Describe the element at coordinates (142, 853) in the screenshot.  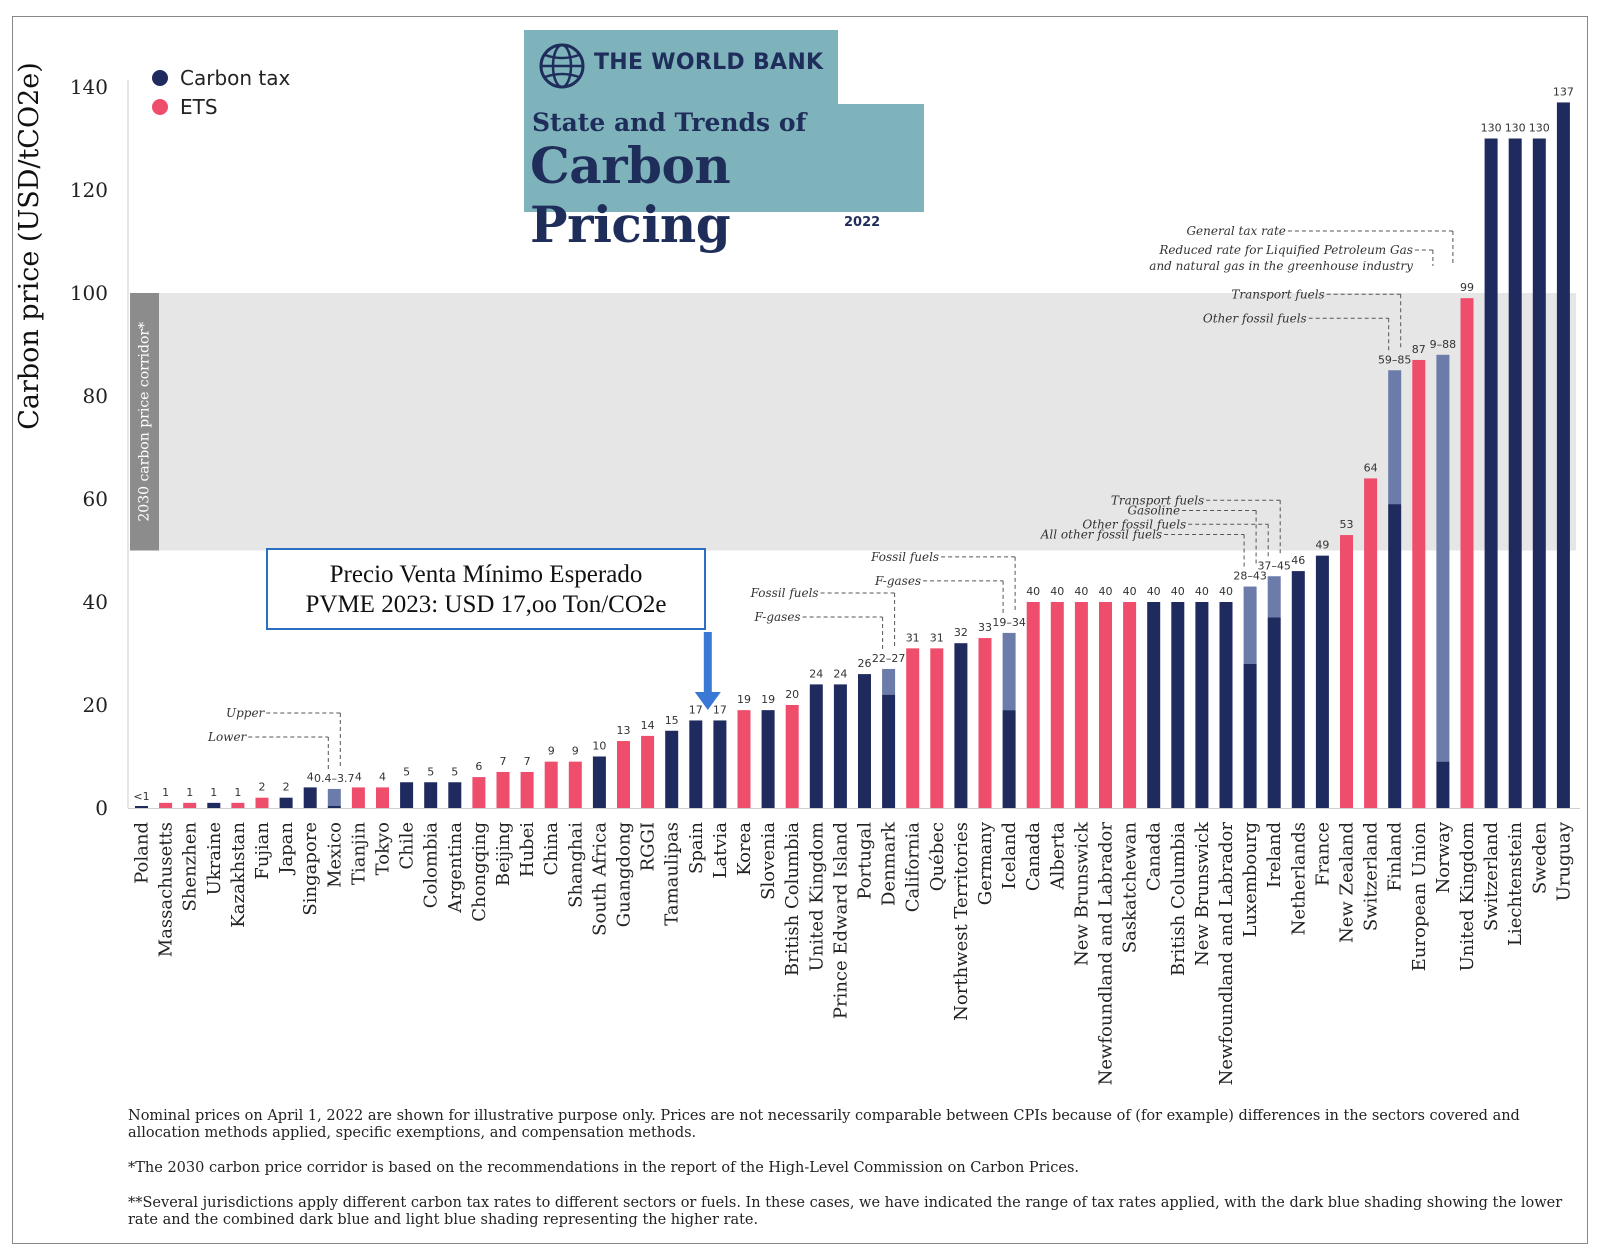
I see `category-label: Poland` at that location.